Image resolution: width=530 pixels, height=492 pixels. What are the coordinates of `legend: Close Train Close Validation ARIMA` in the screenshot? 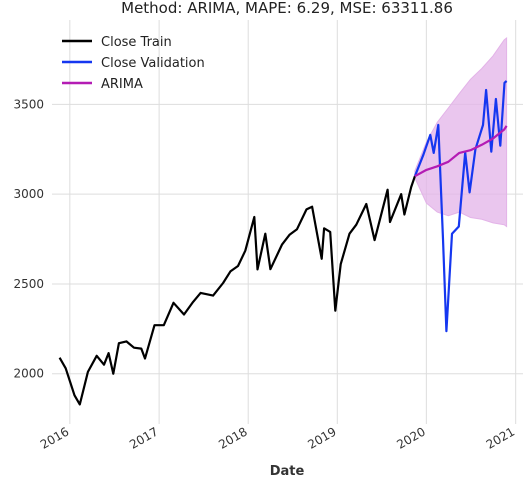 It's located at (133, 63).